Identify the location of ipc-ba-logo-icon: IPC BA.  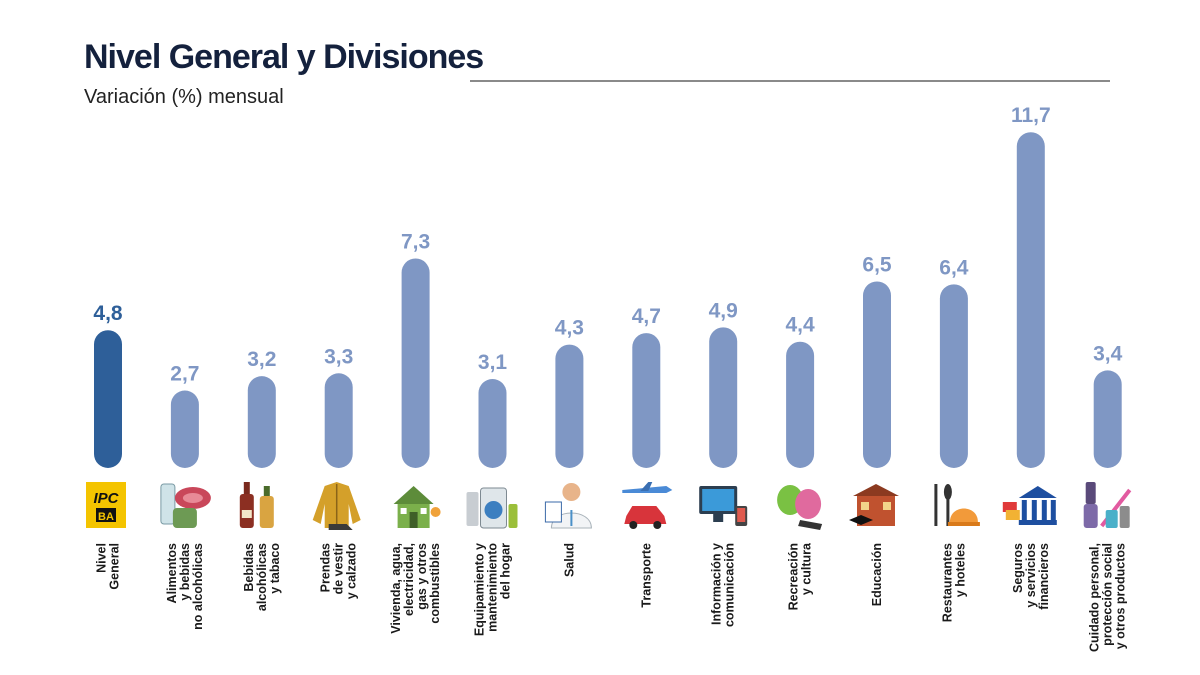
(106, 505).